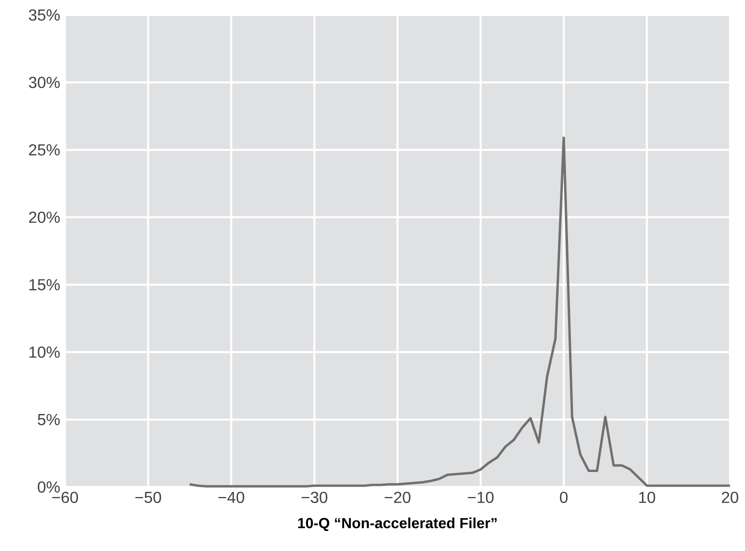 This screenshot has width=745, height=551. What do you see at coordinates (397, 525) in the screenshot?
I see `x-axis-title: 10-Q “Non-accelerated Filer”` at bounding box center [397, 525].